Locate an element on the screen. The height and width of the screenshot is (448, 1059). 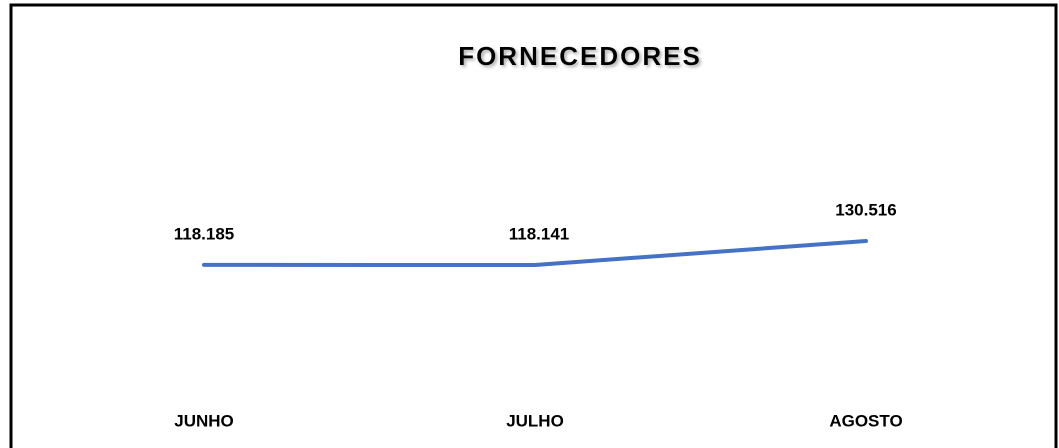
data-line is located at coordinates (535, 253).